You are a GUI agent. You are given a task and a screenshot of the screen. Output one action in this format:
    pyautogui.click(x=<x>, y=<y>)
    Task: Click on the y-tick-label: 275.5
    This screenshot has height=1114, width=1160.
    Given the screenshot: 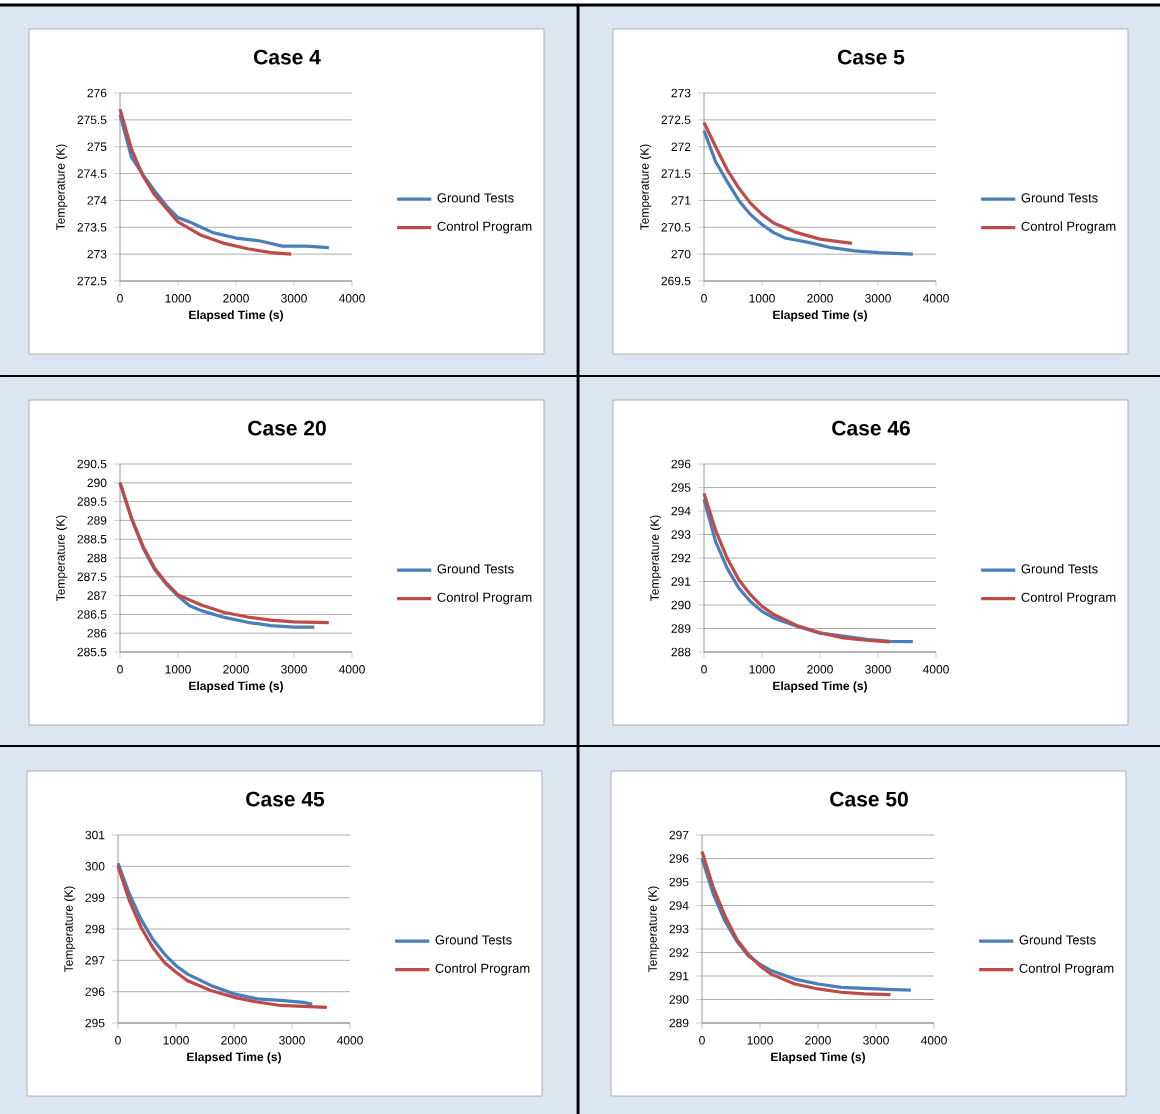 What is the action you would take?
    pyautogui.click(x=92, y=120)
    